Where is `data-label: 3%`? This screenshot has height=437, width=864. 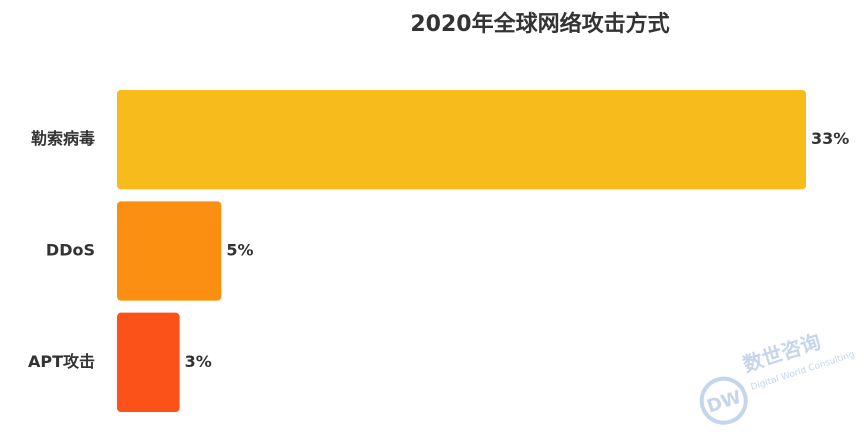 data-label: 3% is located at coordinates (198, 361).